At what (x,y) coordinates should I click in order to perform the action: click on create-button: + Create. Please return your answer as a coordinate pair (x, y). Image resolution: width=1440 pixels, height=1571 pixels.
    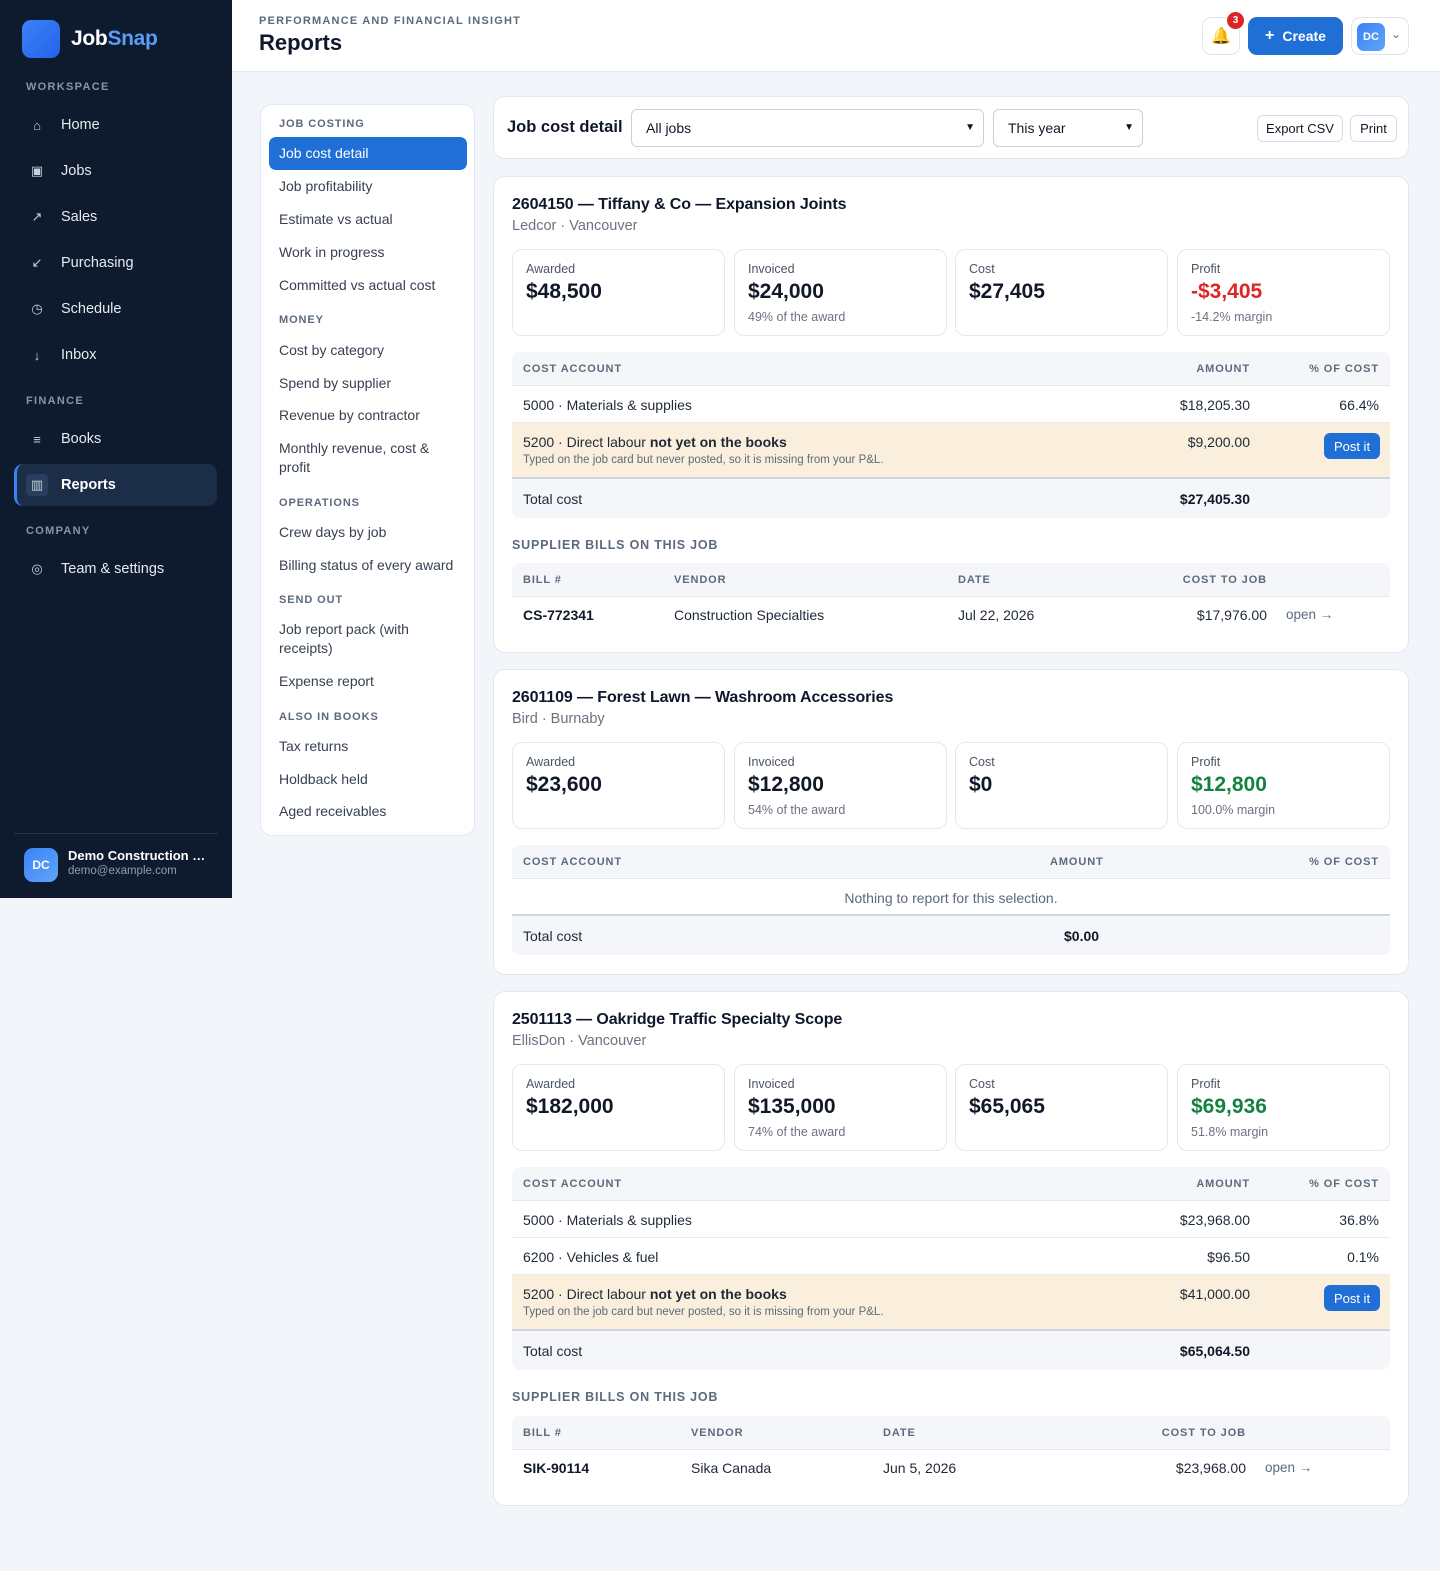
    Looking at the image, I should click on (1295, 36).